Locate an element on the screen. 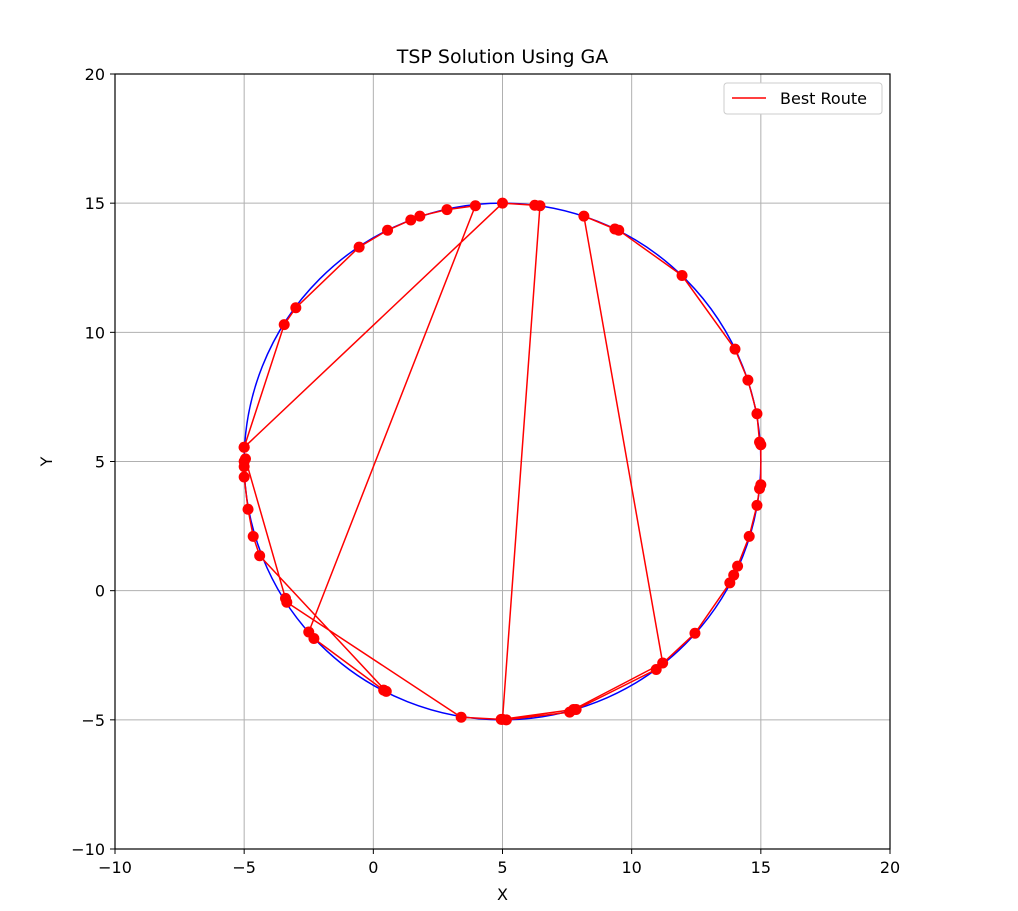 The height and width of the screenshot is (911, 1018). x-tick-label: −5 is located at coordinates (244, 867).